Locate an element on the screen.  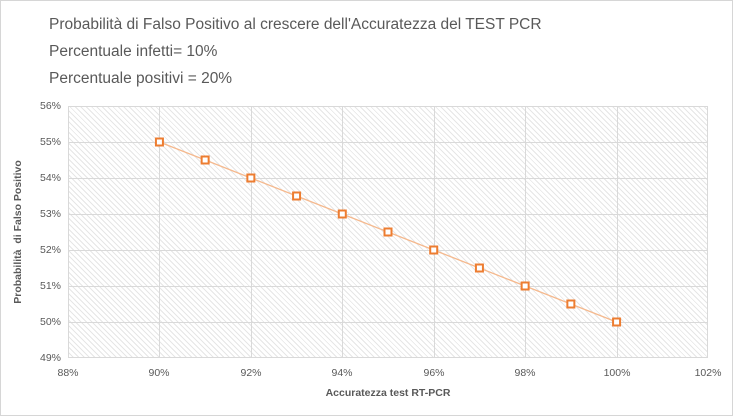
x-tick-label: 98% is located at coordinates (525, 373).